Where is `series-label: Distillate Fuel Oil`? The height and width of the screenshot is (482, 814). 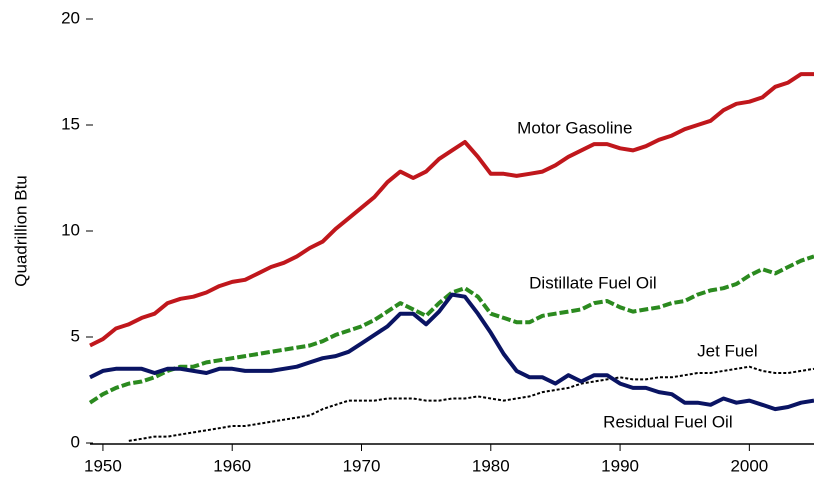
series-label: Distillate Fuel Oil is located at coordinates (593, 282).